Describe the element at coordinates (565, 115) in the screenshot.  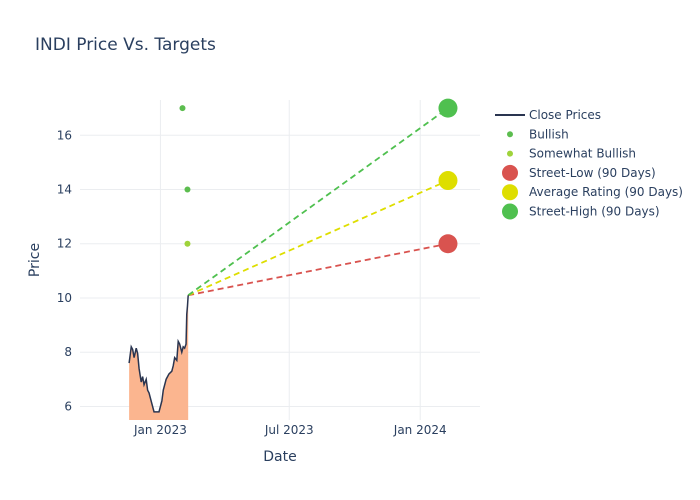
I see `legend-label: Close Prices` at that location.